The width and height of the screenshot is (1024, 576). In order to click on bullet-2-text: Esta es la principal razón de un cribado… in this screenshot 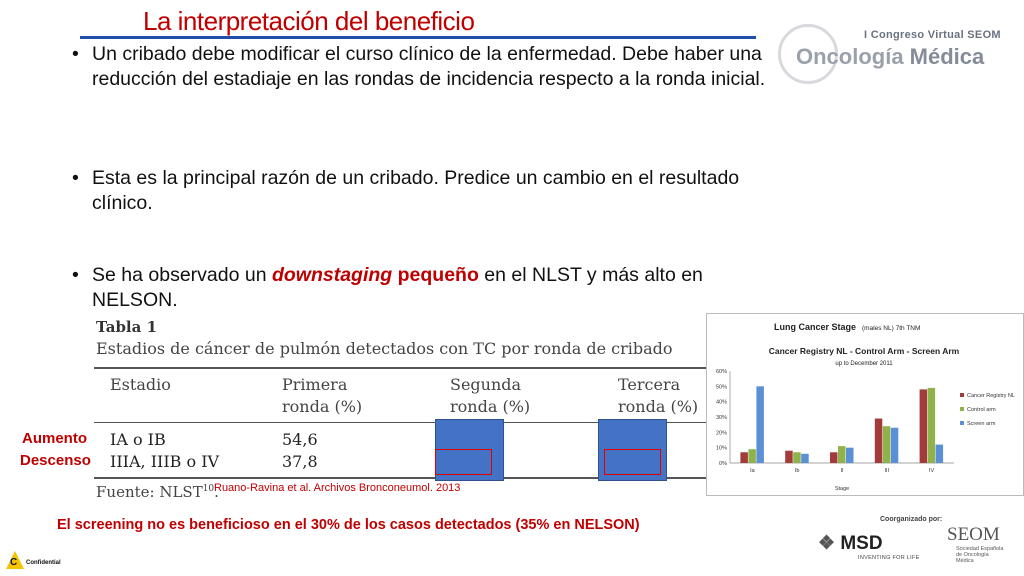, I will do `click(416, 190)`.